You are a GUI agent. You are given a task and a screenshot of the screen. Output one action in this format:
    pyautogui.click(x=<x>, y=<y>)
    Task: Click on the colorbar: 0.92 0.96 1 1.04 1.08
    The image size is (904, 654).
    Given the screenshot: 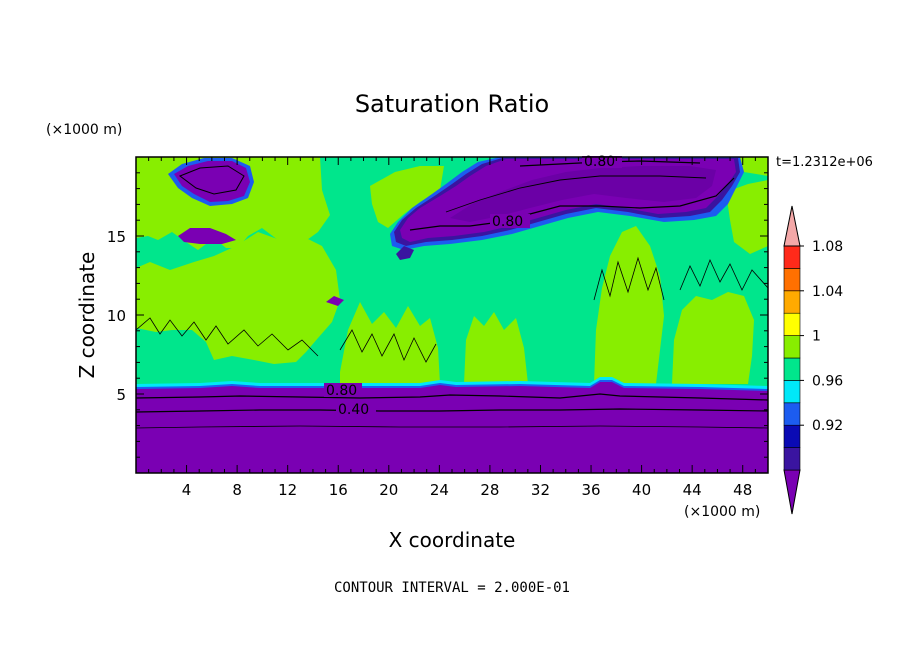 What is the action you would take?
    pyautogui.click(x=813, y=360)
    